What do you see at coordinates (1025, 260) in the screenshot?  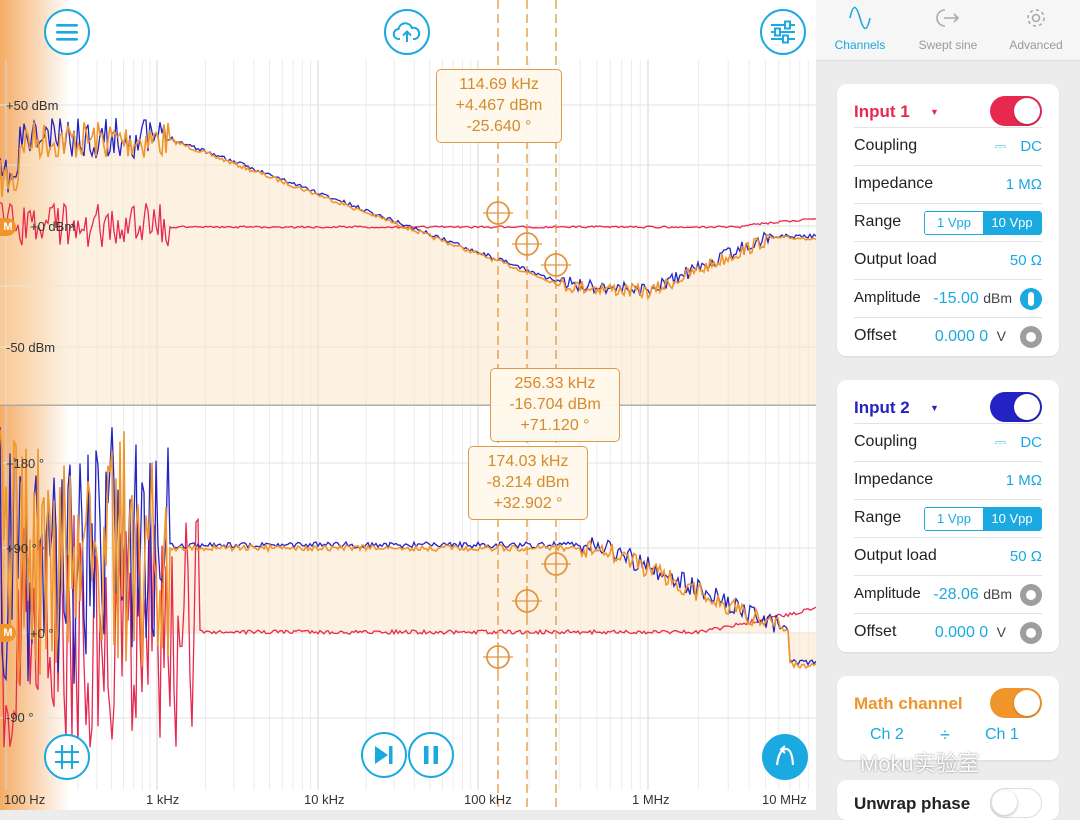 I see `input1-output-load-value: 50 Ω` at bounding box center [1025, 260].